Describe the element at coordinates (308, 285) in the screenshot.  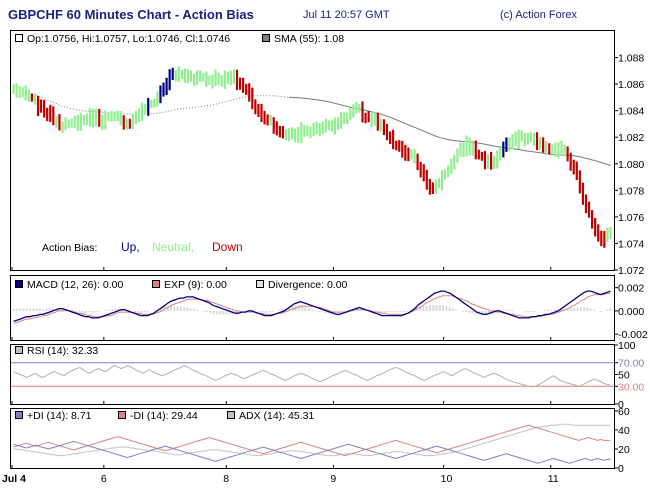
I see `divergence-legend: Divergence: 0.00` at that location.